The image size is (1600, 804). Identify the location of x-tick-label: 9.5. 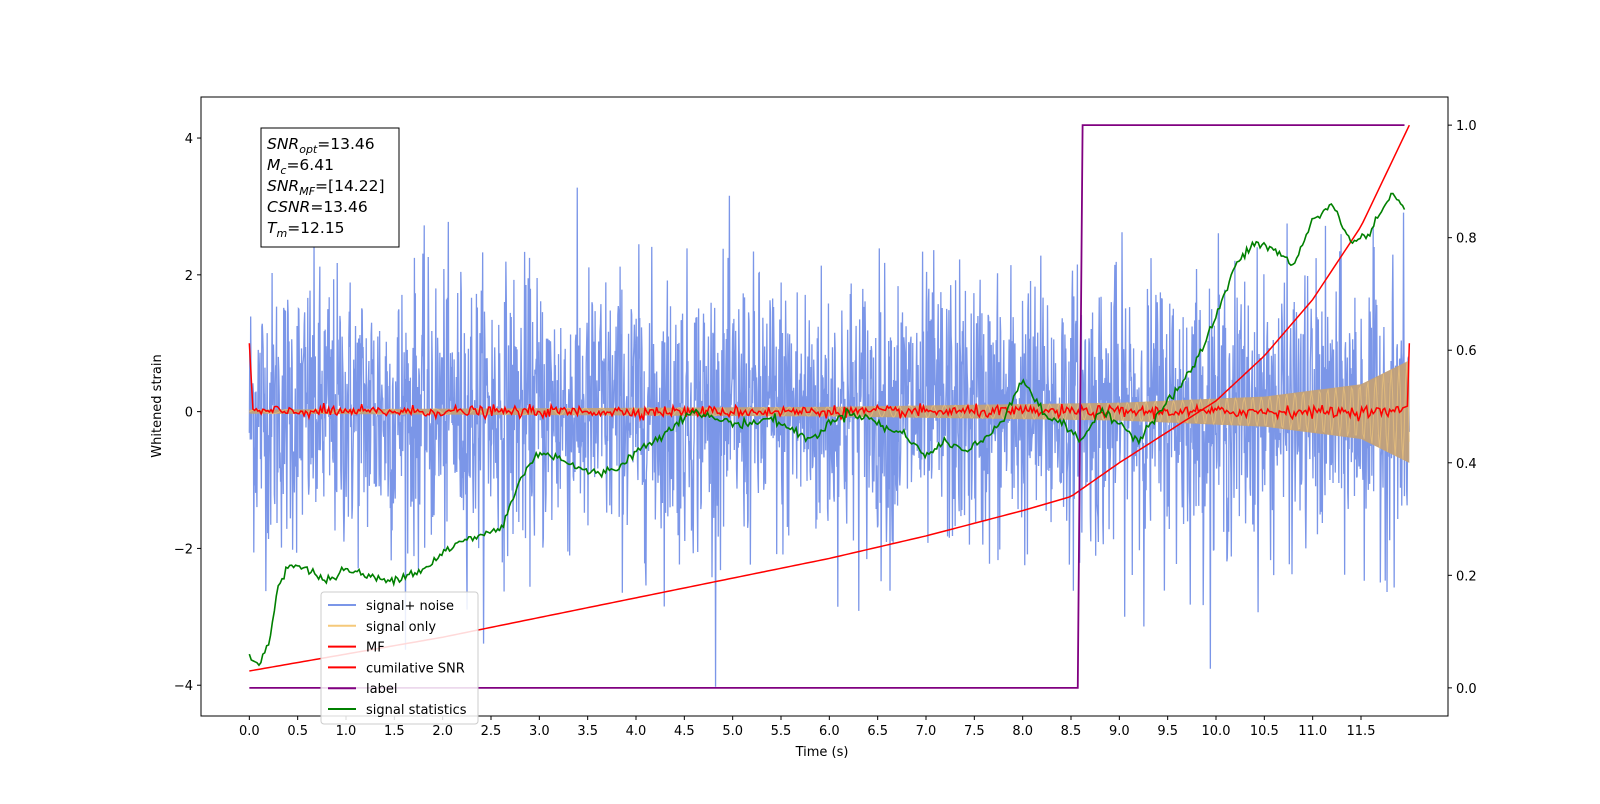
(1167, 731).